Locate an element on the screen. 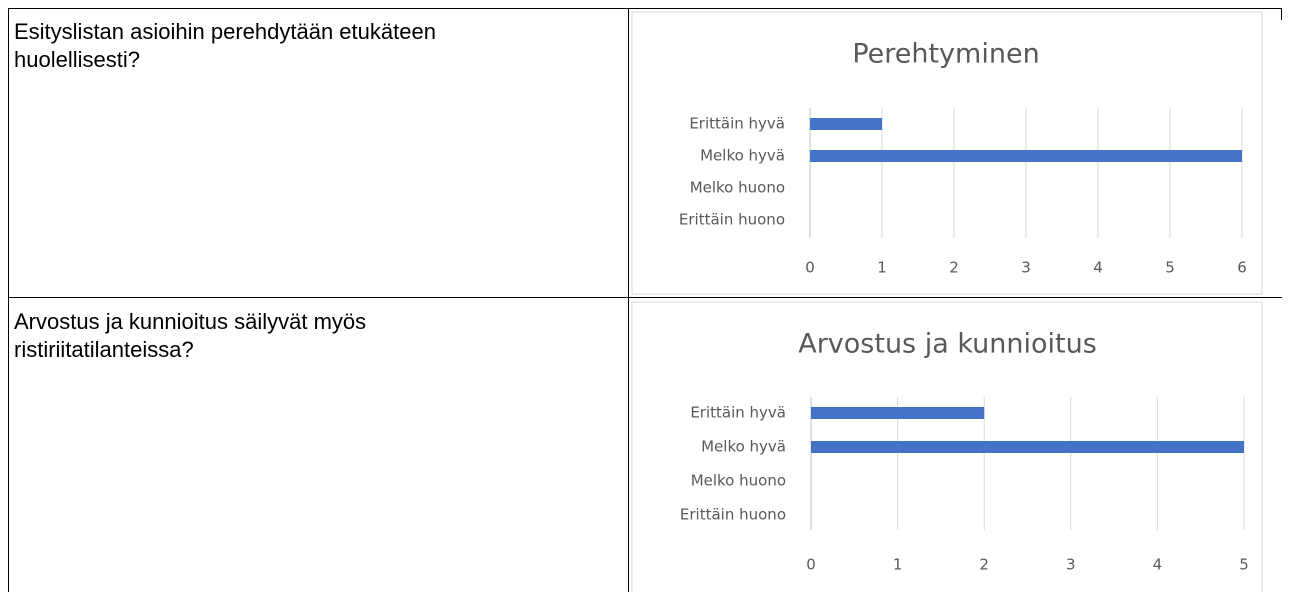 This screenshot has width=1290, height=592. chart-title: Perehtyminen is located at coordinates (945, 54).